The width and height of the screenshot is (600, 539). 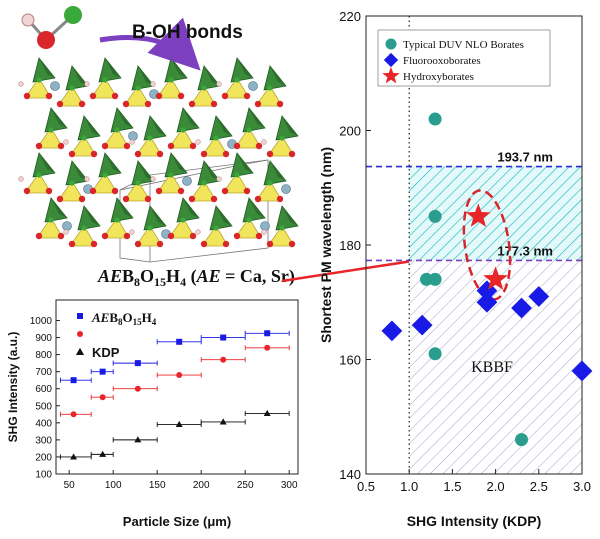 I want to click on y-tick-label: 220, so click(x=350, y=16).